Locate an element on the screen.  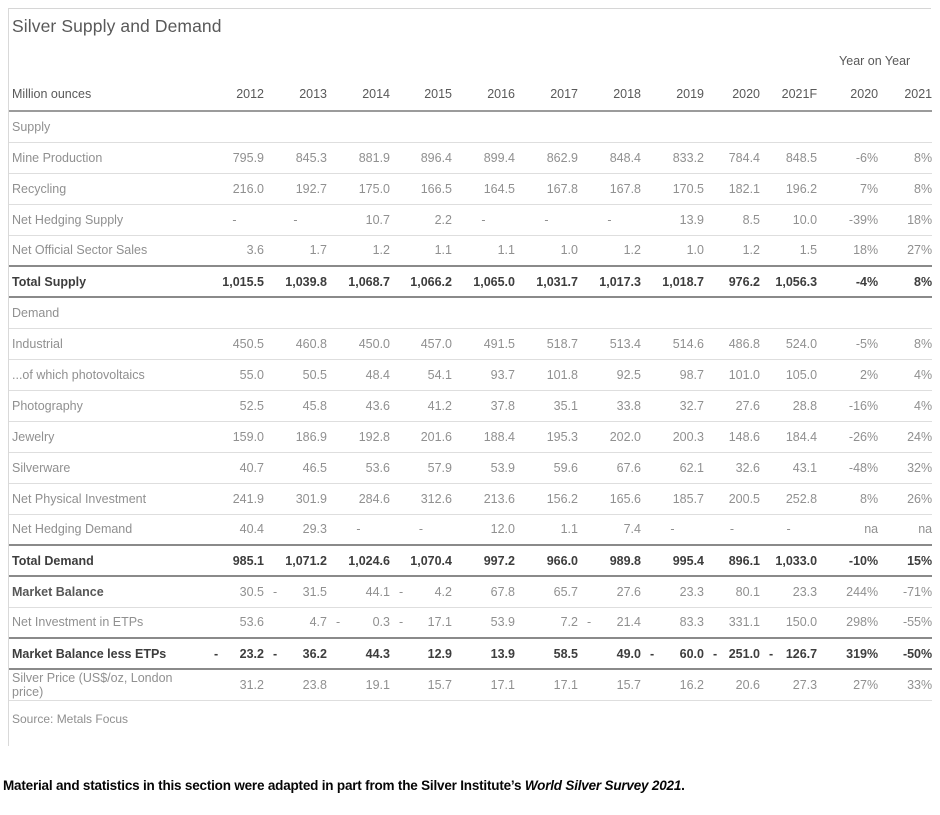
cell-value: 53.9 is located at coordinates (483, 623).